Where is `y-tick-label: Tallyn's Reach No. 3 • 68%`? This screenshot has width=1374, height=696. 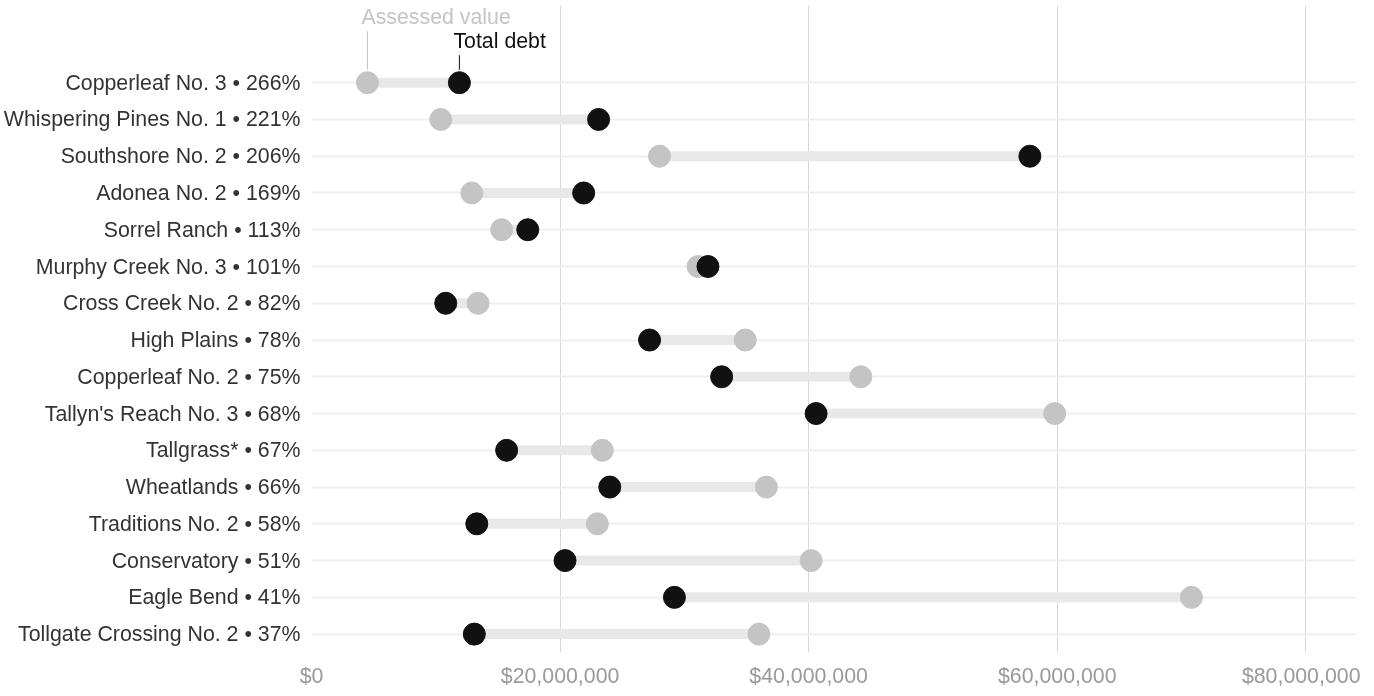 y-tick-label: Tallyn's Reach No. 3 • 68% is located at coordinates (172, 413).